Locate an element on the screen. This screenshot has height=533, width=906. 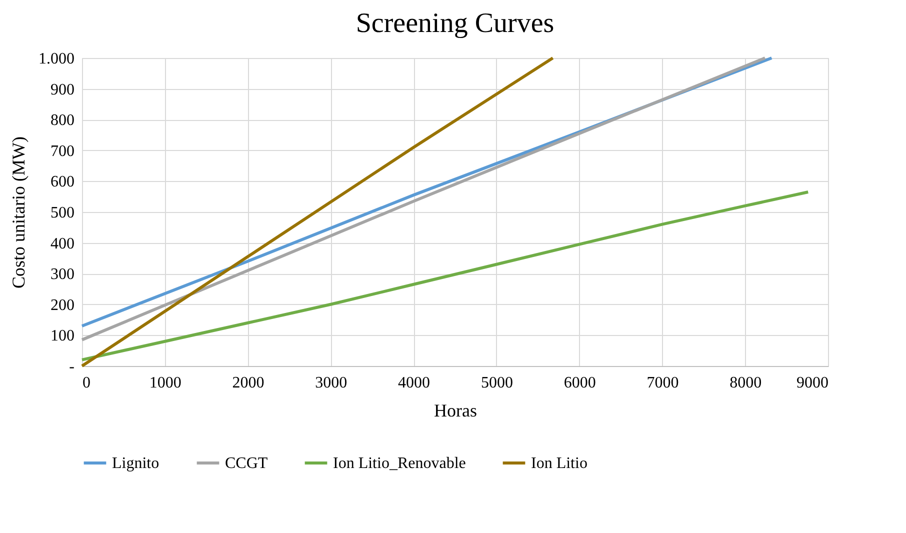
x-tick-label: 4000 is located at coordinates (414, 383).